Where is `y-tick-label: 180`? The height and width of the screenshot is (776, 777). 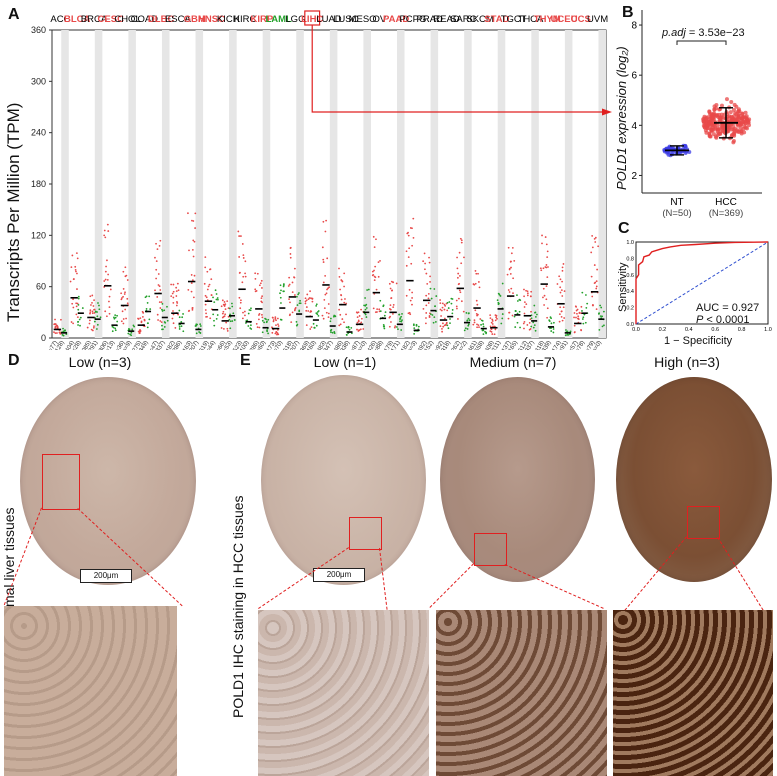
y-tick-label: 180 is located at coordinates (38, 184).